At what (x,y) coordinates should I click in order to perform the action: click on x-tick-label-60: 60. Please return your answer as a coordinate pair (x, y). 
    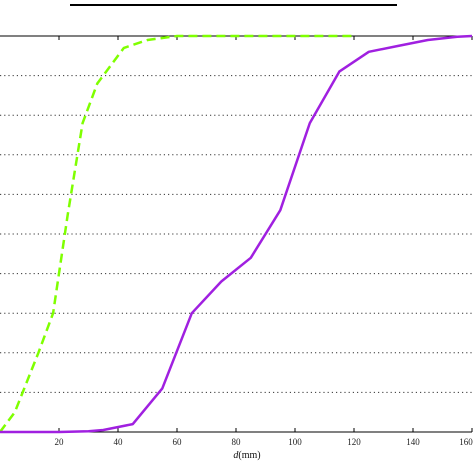
    Looking at the image, I should click on (178, 442).